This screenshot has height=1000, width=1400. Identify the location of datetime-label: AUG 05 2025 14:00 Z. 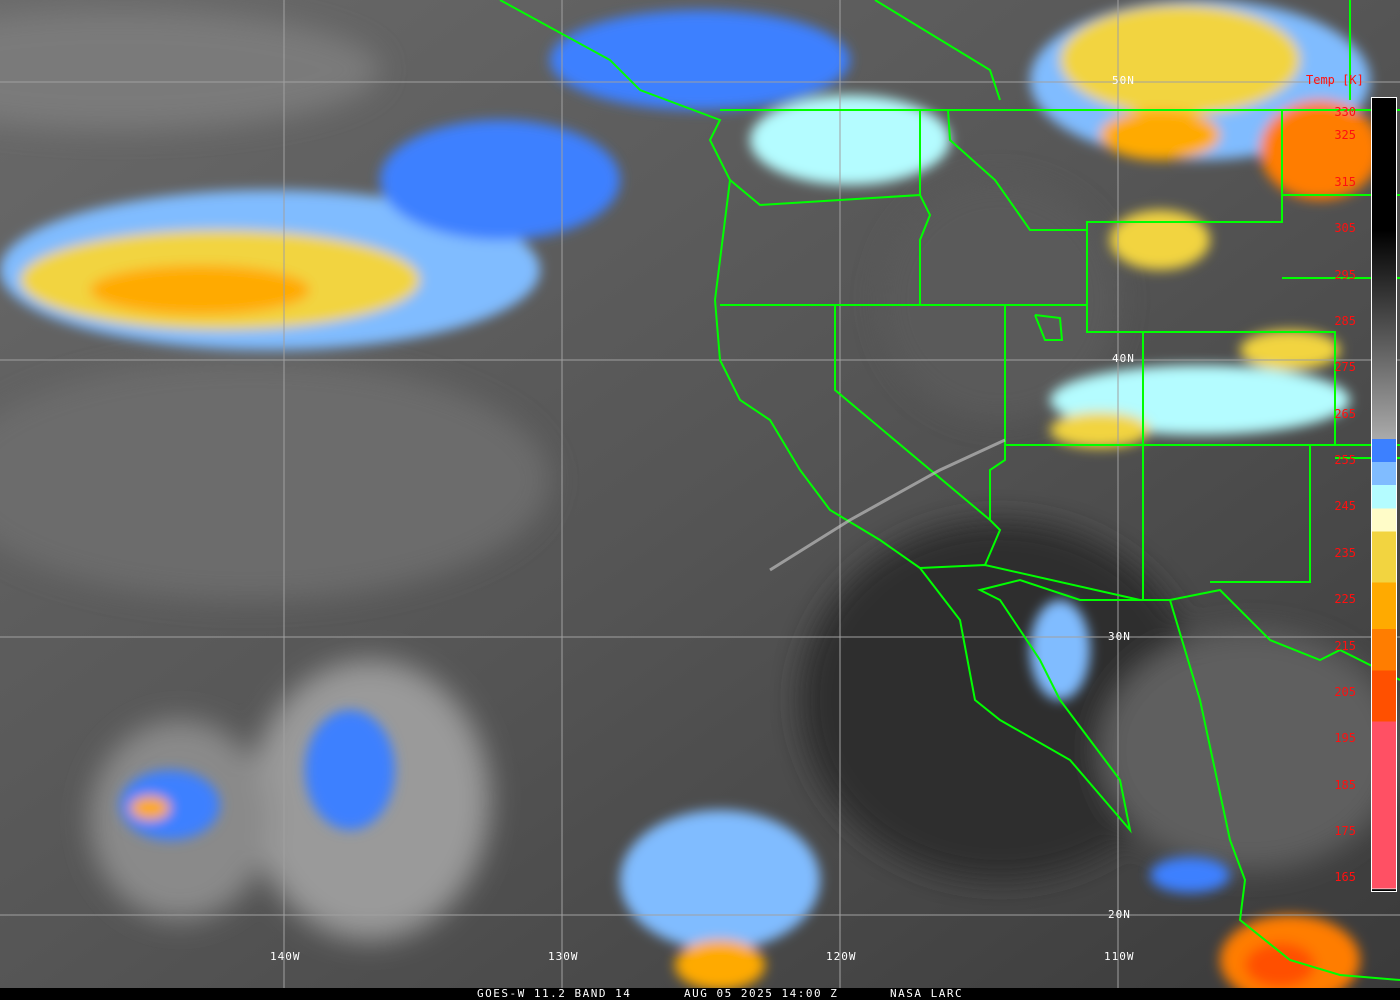
(761, 993).